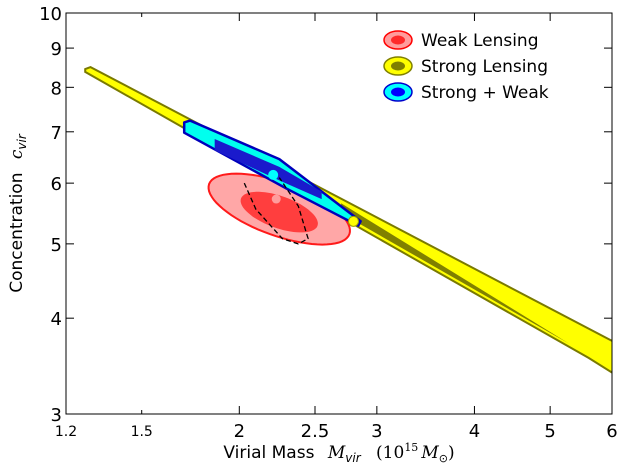 The width and height of the screenshot is (619, 466). What do you see at coordinates (56, 88) in the screenshot?
I see `y-tick-label: 8` at bounding box center [56, 88].